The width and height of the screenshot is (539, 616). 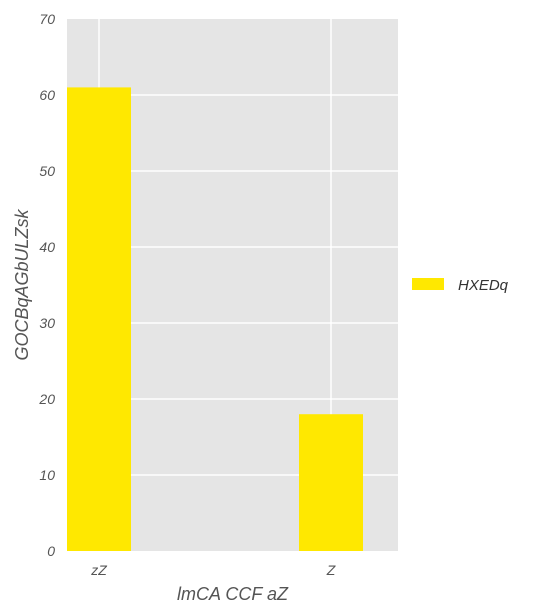 I want to click on x-tick-label: zZ, so click(x=98, y=570).